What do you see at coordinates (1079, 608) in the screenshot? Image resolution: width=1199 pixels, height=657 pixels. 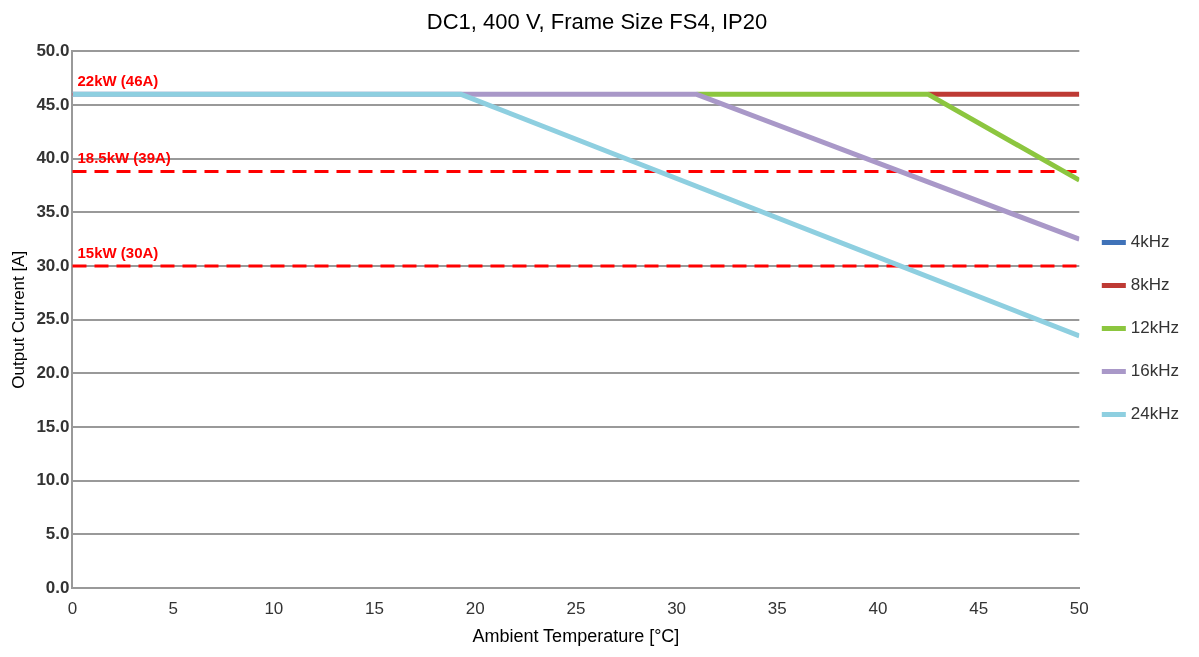 I see `x-tick-label: 50` at bounding box center [1079, 608].